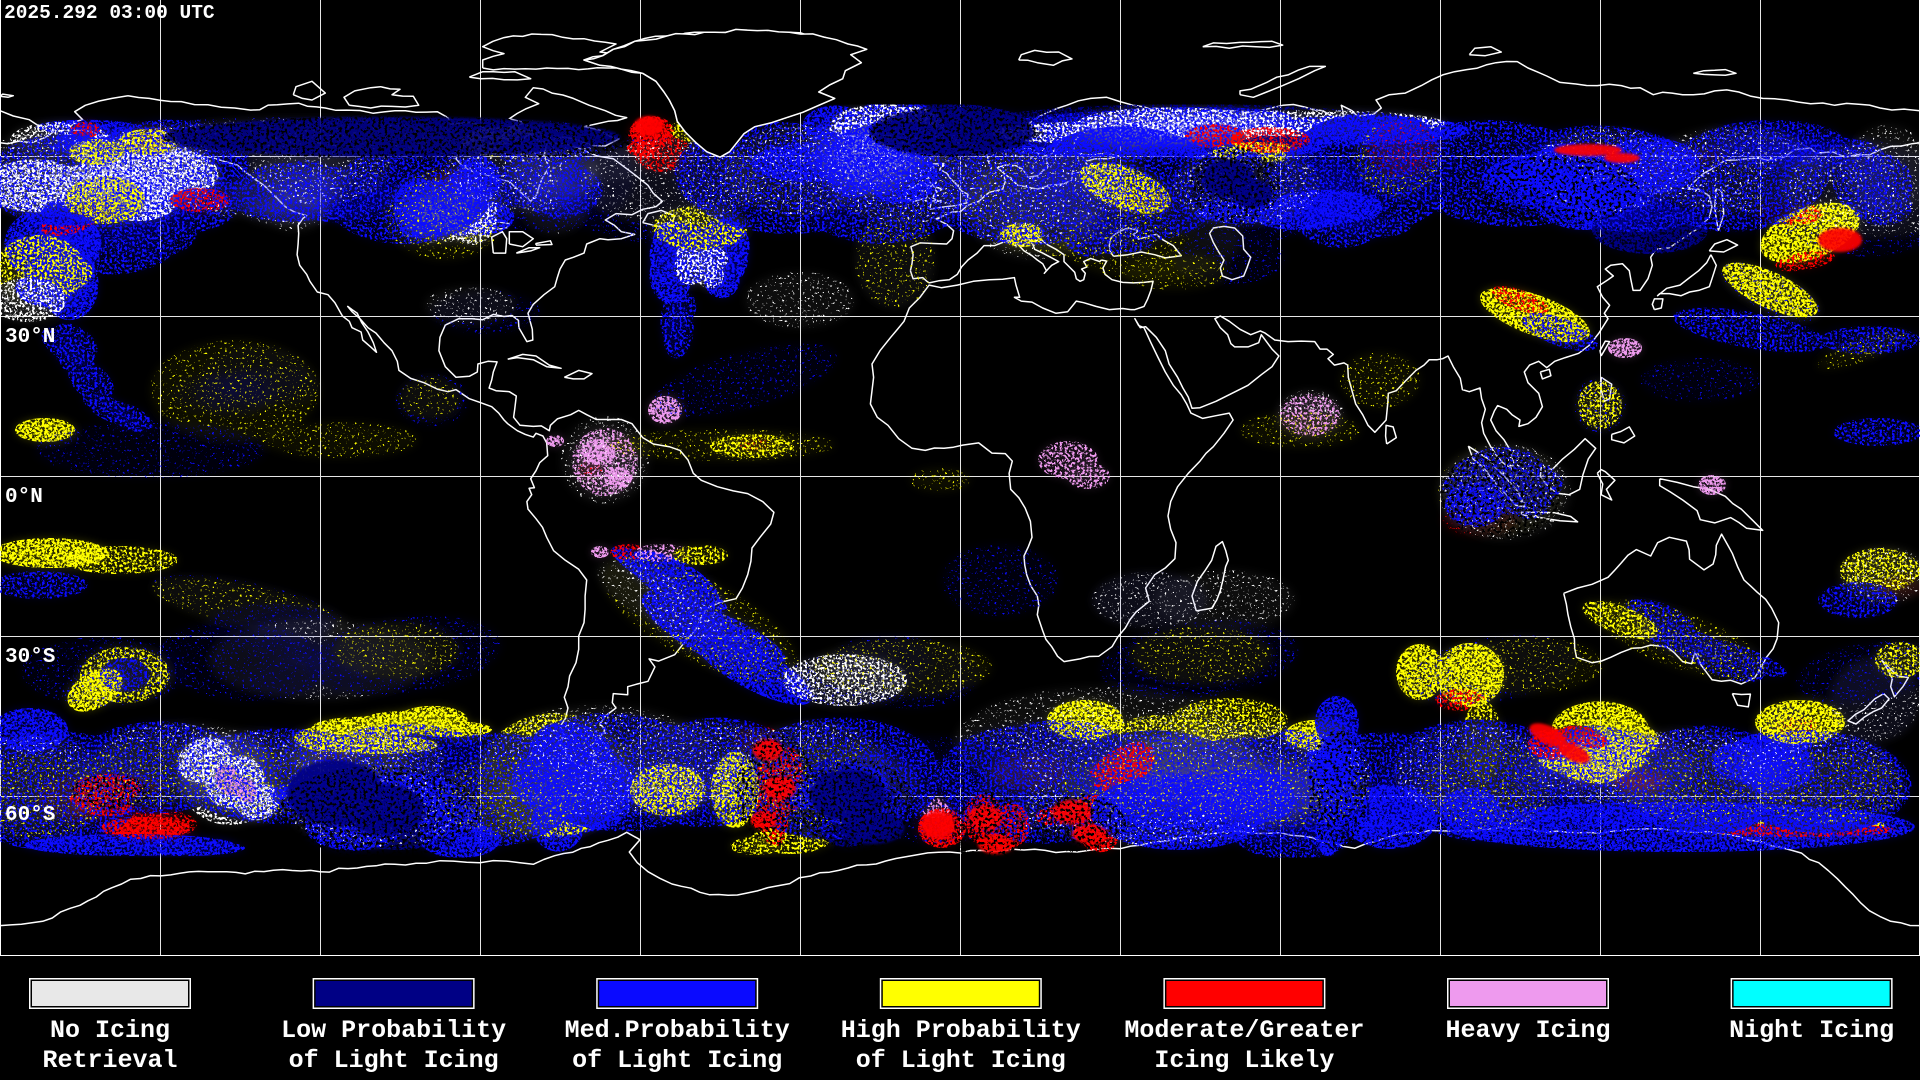  What do you see at coordinates (1244, 1060) in the screenshot?
I see `svg-text: Icing Likely` at bounding box center [1244, 1060].